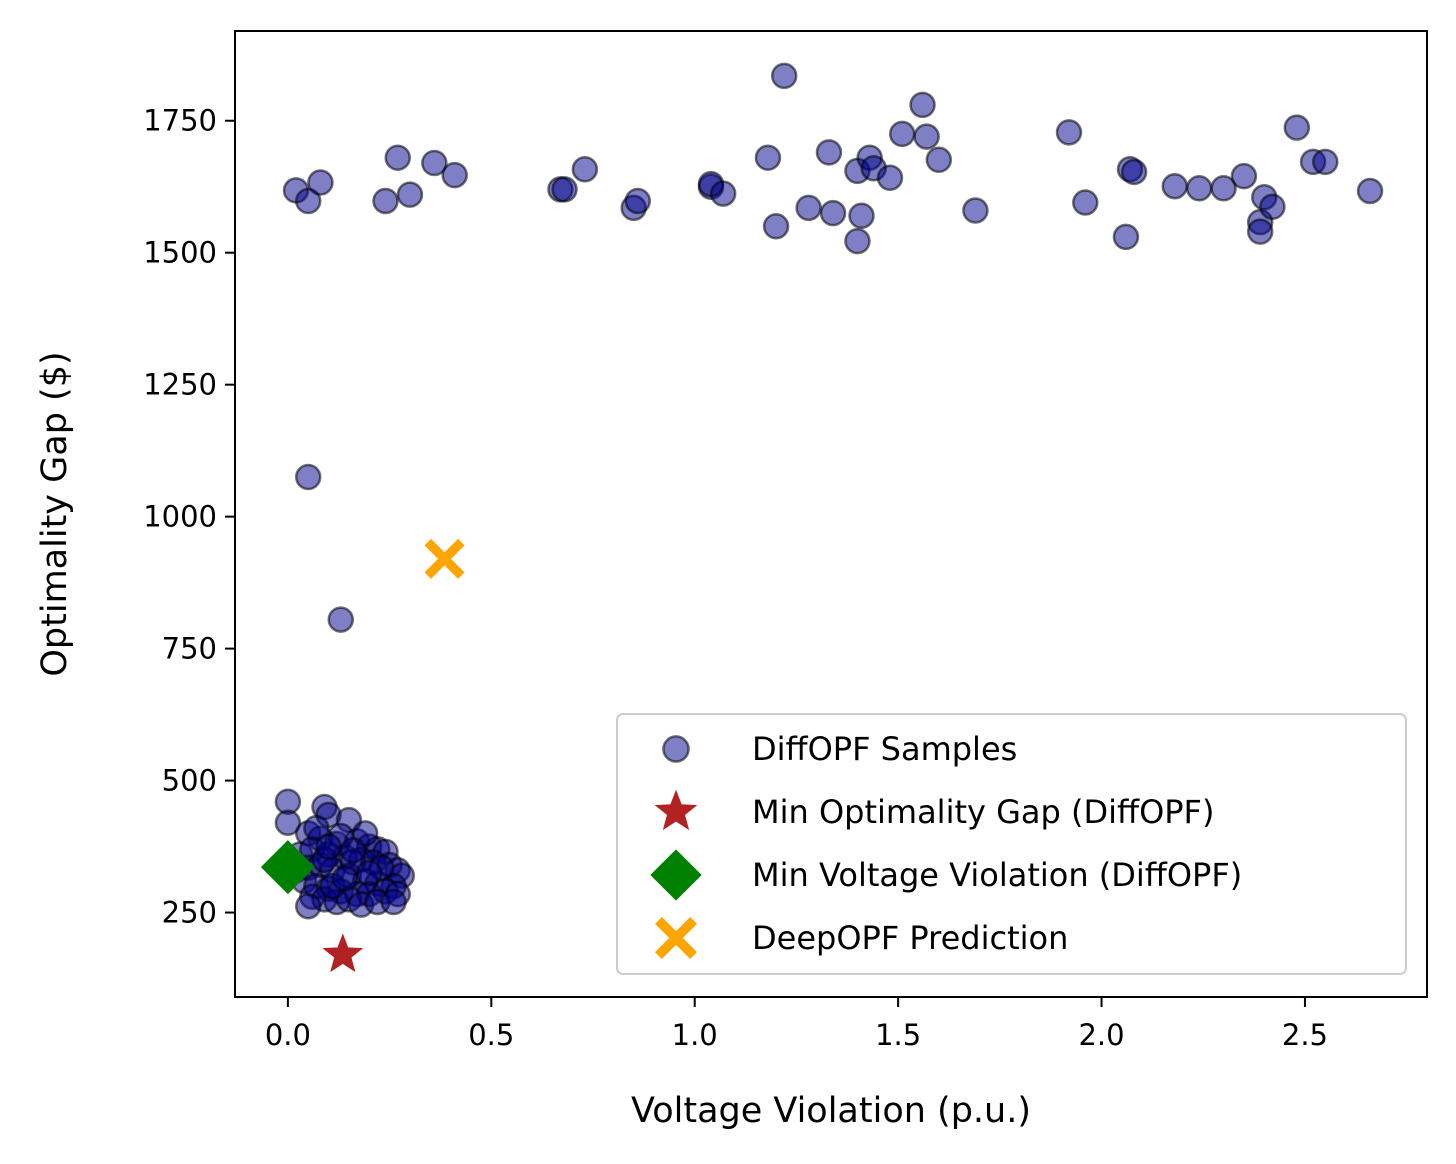 The width and height of the screenshot is (1456, 1164). Describe the element at coordinates (288, 1035) in the screenshot. I see `x-tick-label: 0.0` at that location.